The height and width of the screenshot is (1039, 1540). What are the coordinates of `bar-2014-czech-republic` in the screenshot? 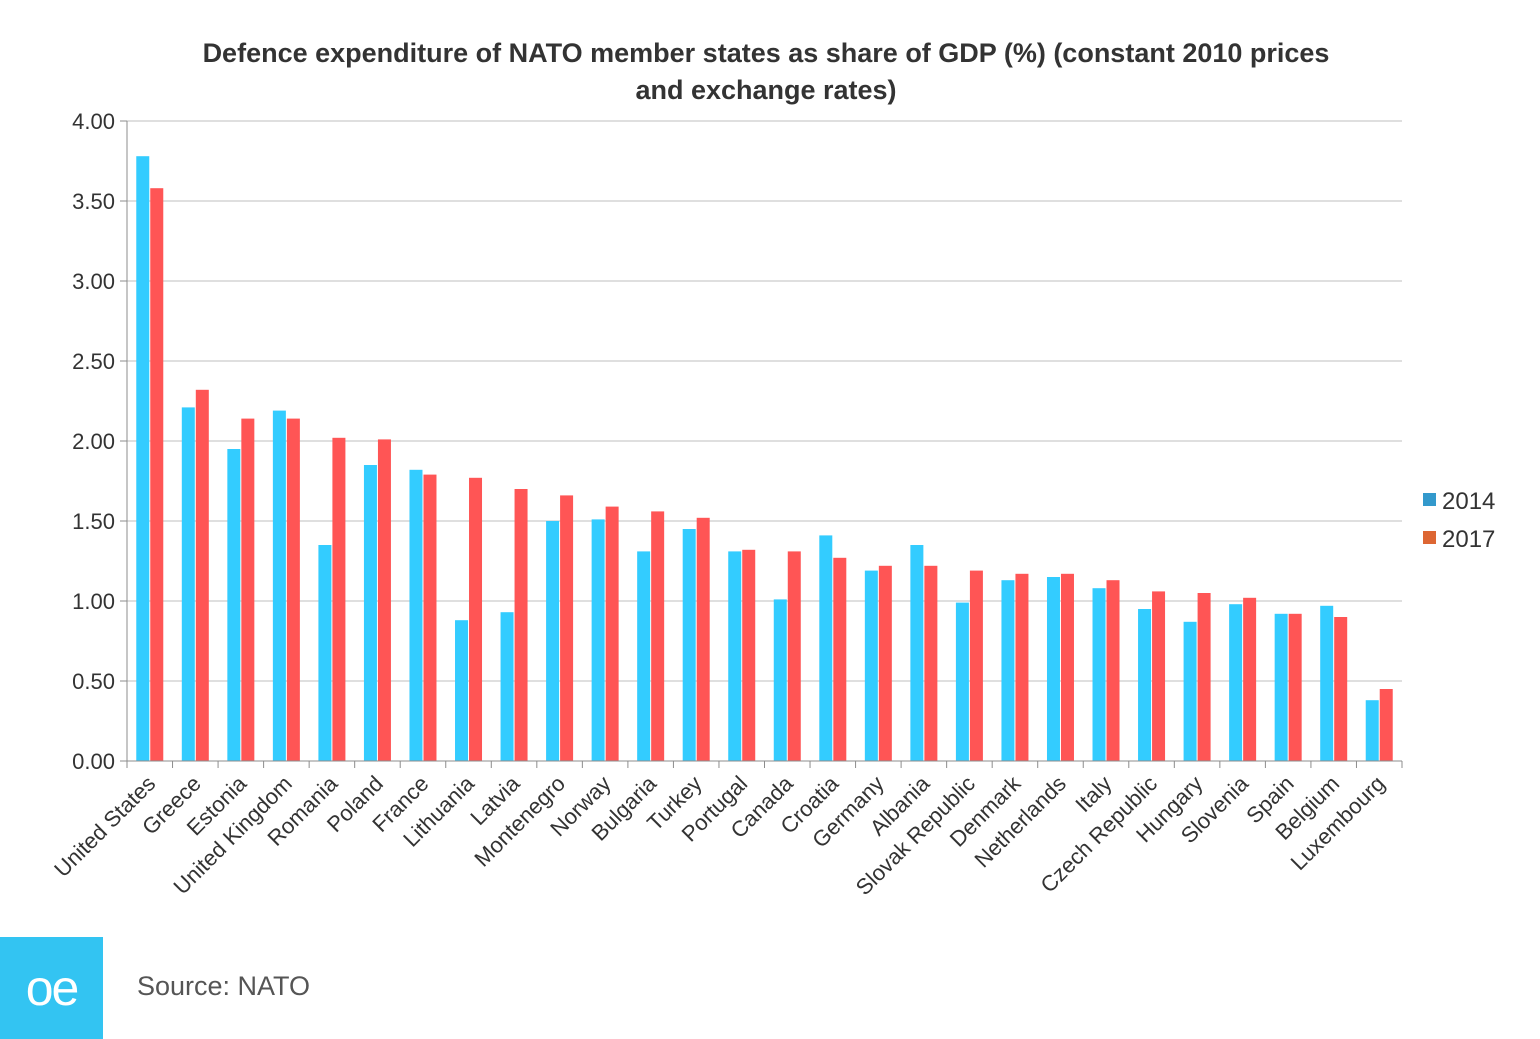 It's located at (1145, 685).